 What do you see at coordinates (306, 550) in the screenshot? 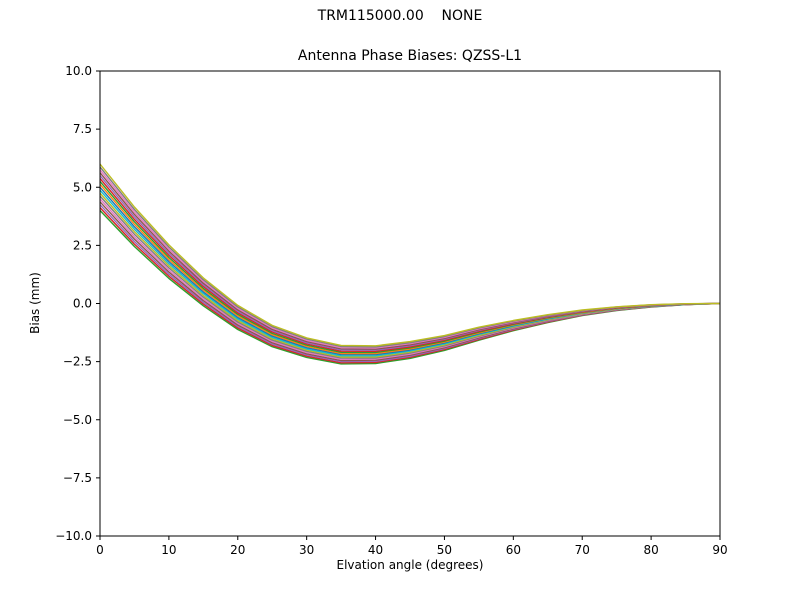
I see `x-tick-label: 30` at bounding box center [306, 550].